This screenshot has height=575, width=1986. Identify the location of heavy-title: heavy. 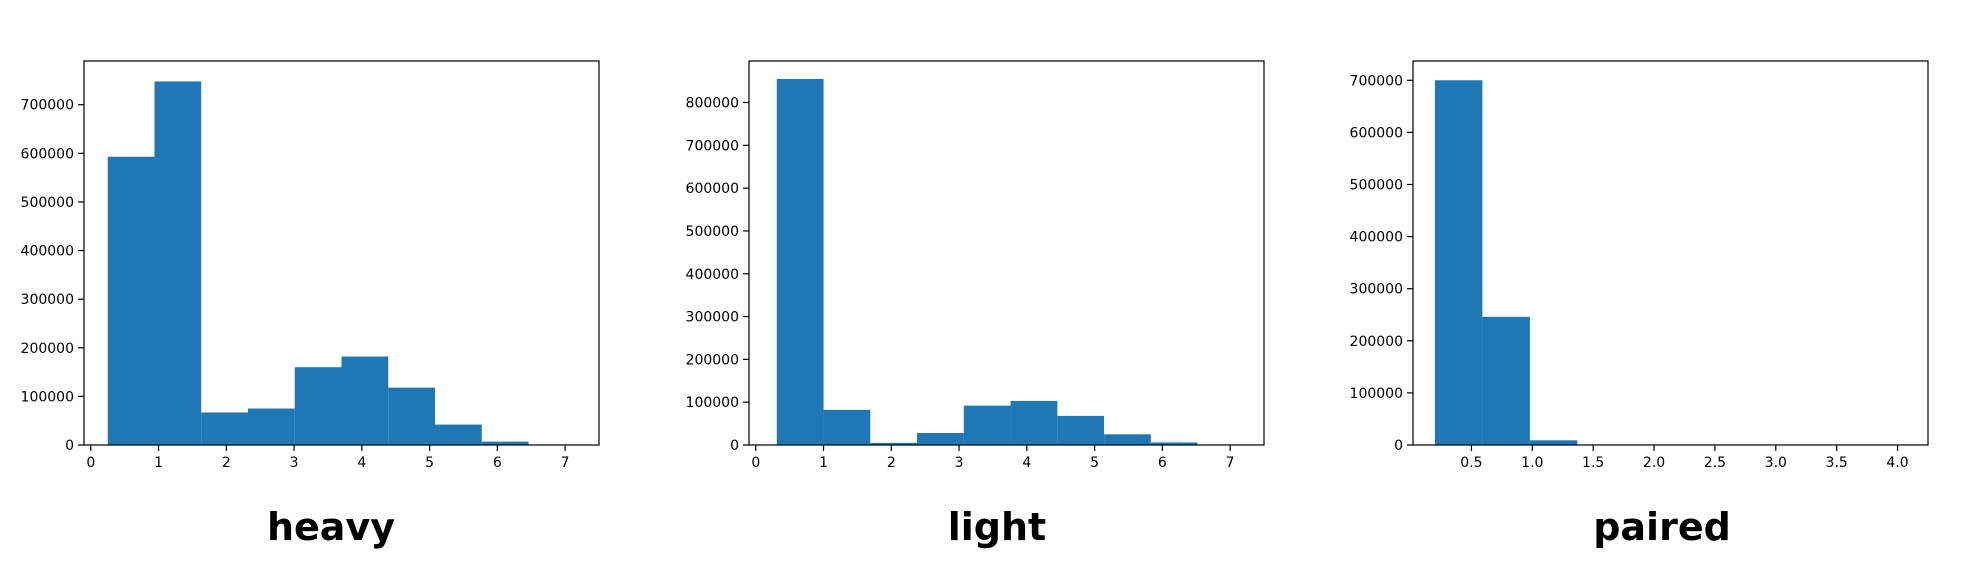
(330, 527).